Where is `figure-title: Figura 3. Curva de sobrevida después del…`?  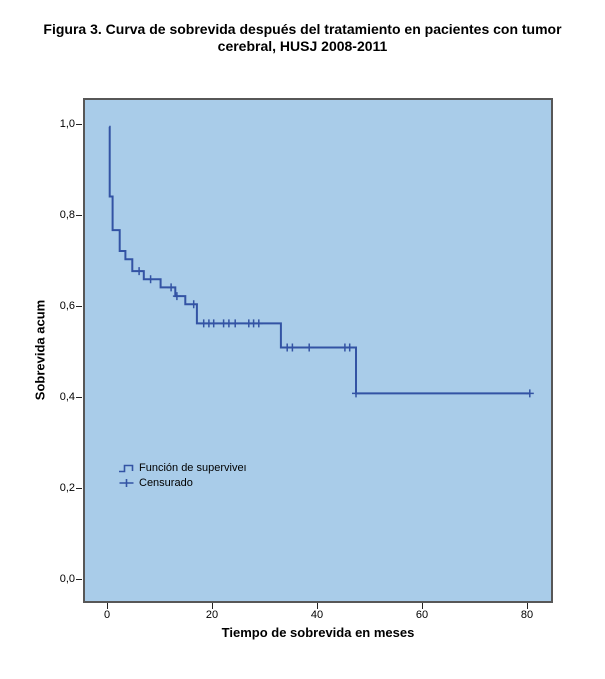 figure-title: Figura 3. Curva de sobrevida después del… is located at coordinates (302, 38).